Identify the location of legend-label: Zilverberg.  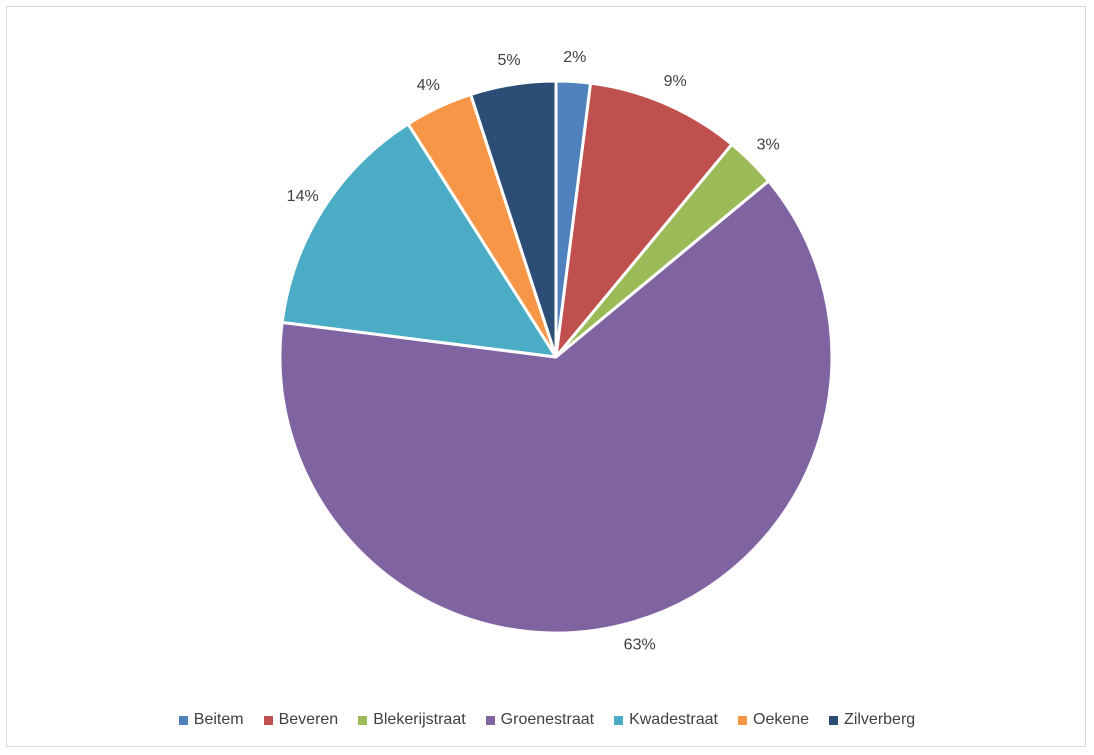
(880, 719).